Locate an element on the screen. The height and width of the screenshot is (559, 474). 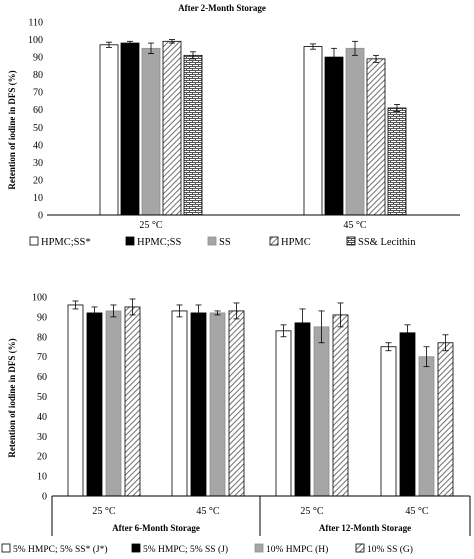
chart-1-category-label: 45 °C is located at coordinates (354, 225).